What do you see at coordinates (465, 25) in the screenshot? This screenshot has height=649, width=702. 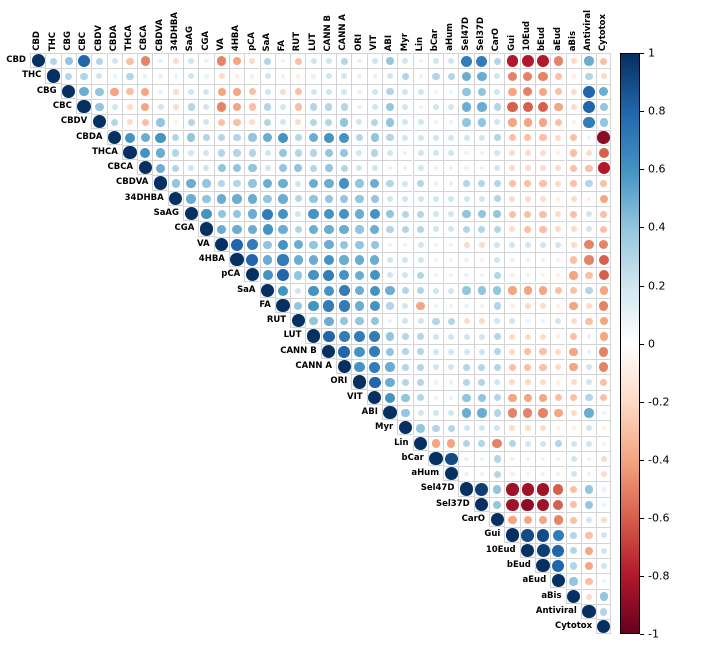 I see `col-label: Sel47D` at bounding box center [465, 25].